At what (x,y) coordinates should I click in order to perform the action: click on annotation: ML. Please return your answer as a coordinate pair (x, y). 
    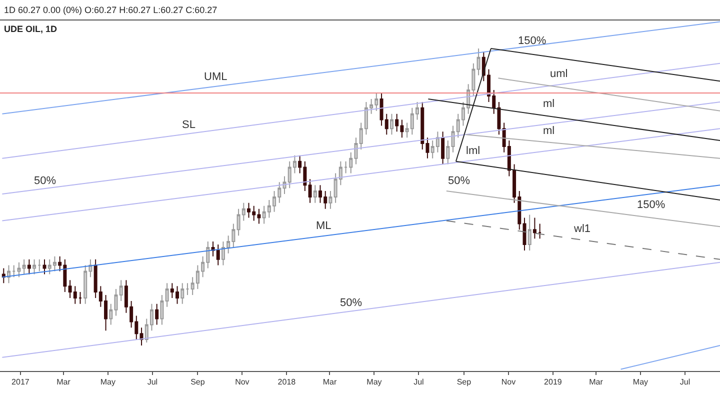
    Looking at the image, I should click on (324, 226).